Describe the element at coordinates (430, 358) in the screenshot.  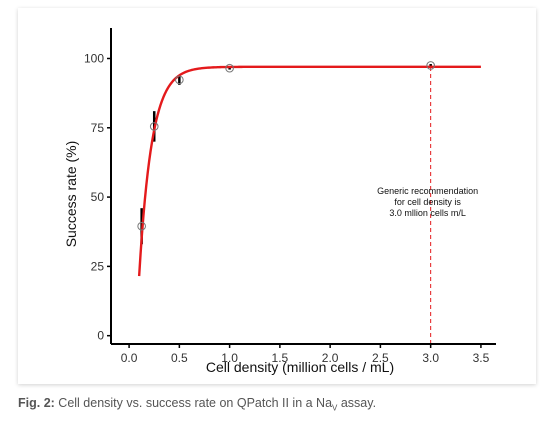
I see `x-tick-label-3.0: 3.0` at that location.